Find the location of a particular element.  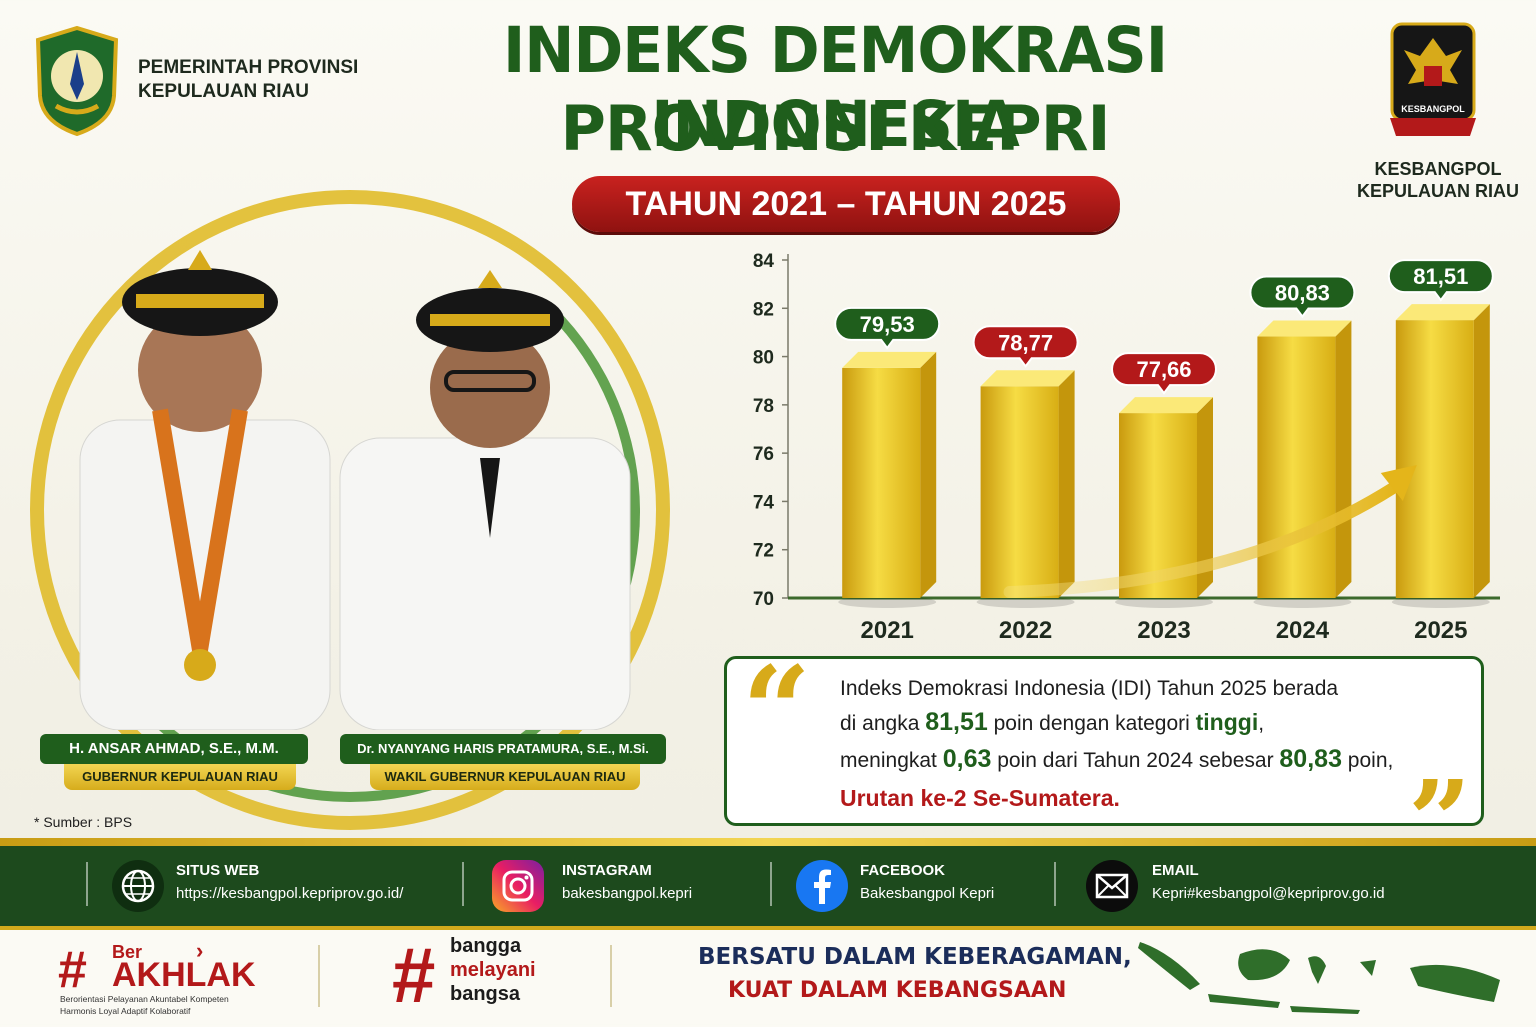

y-tick-label: 76 is located at coordinates (763, 454).